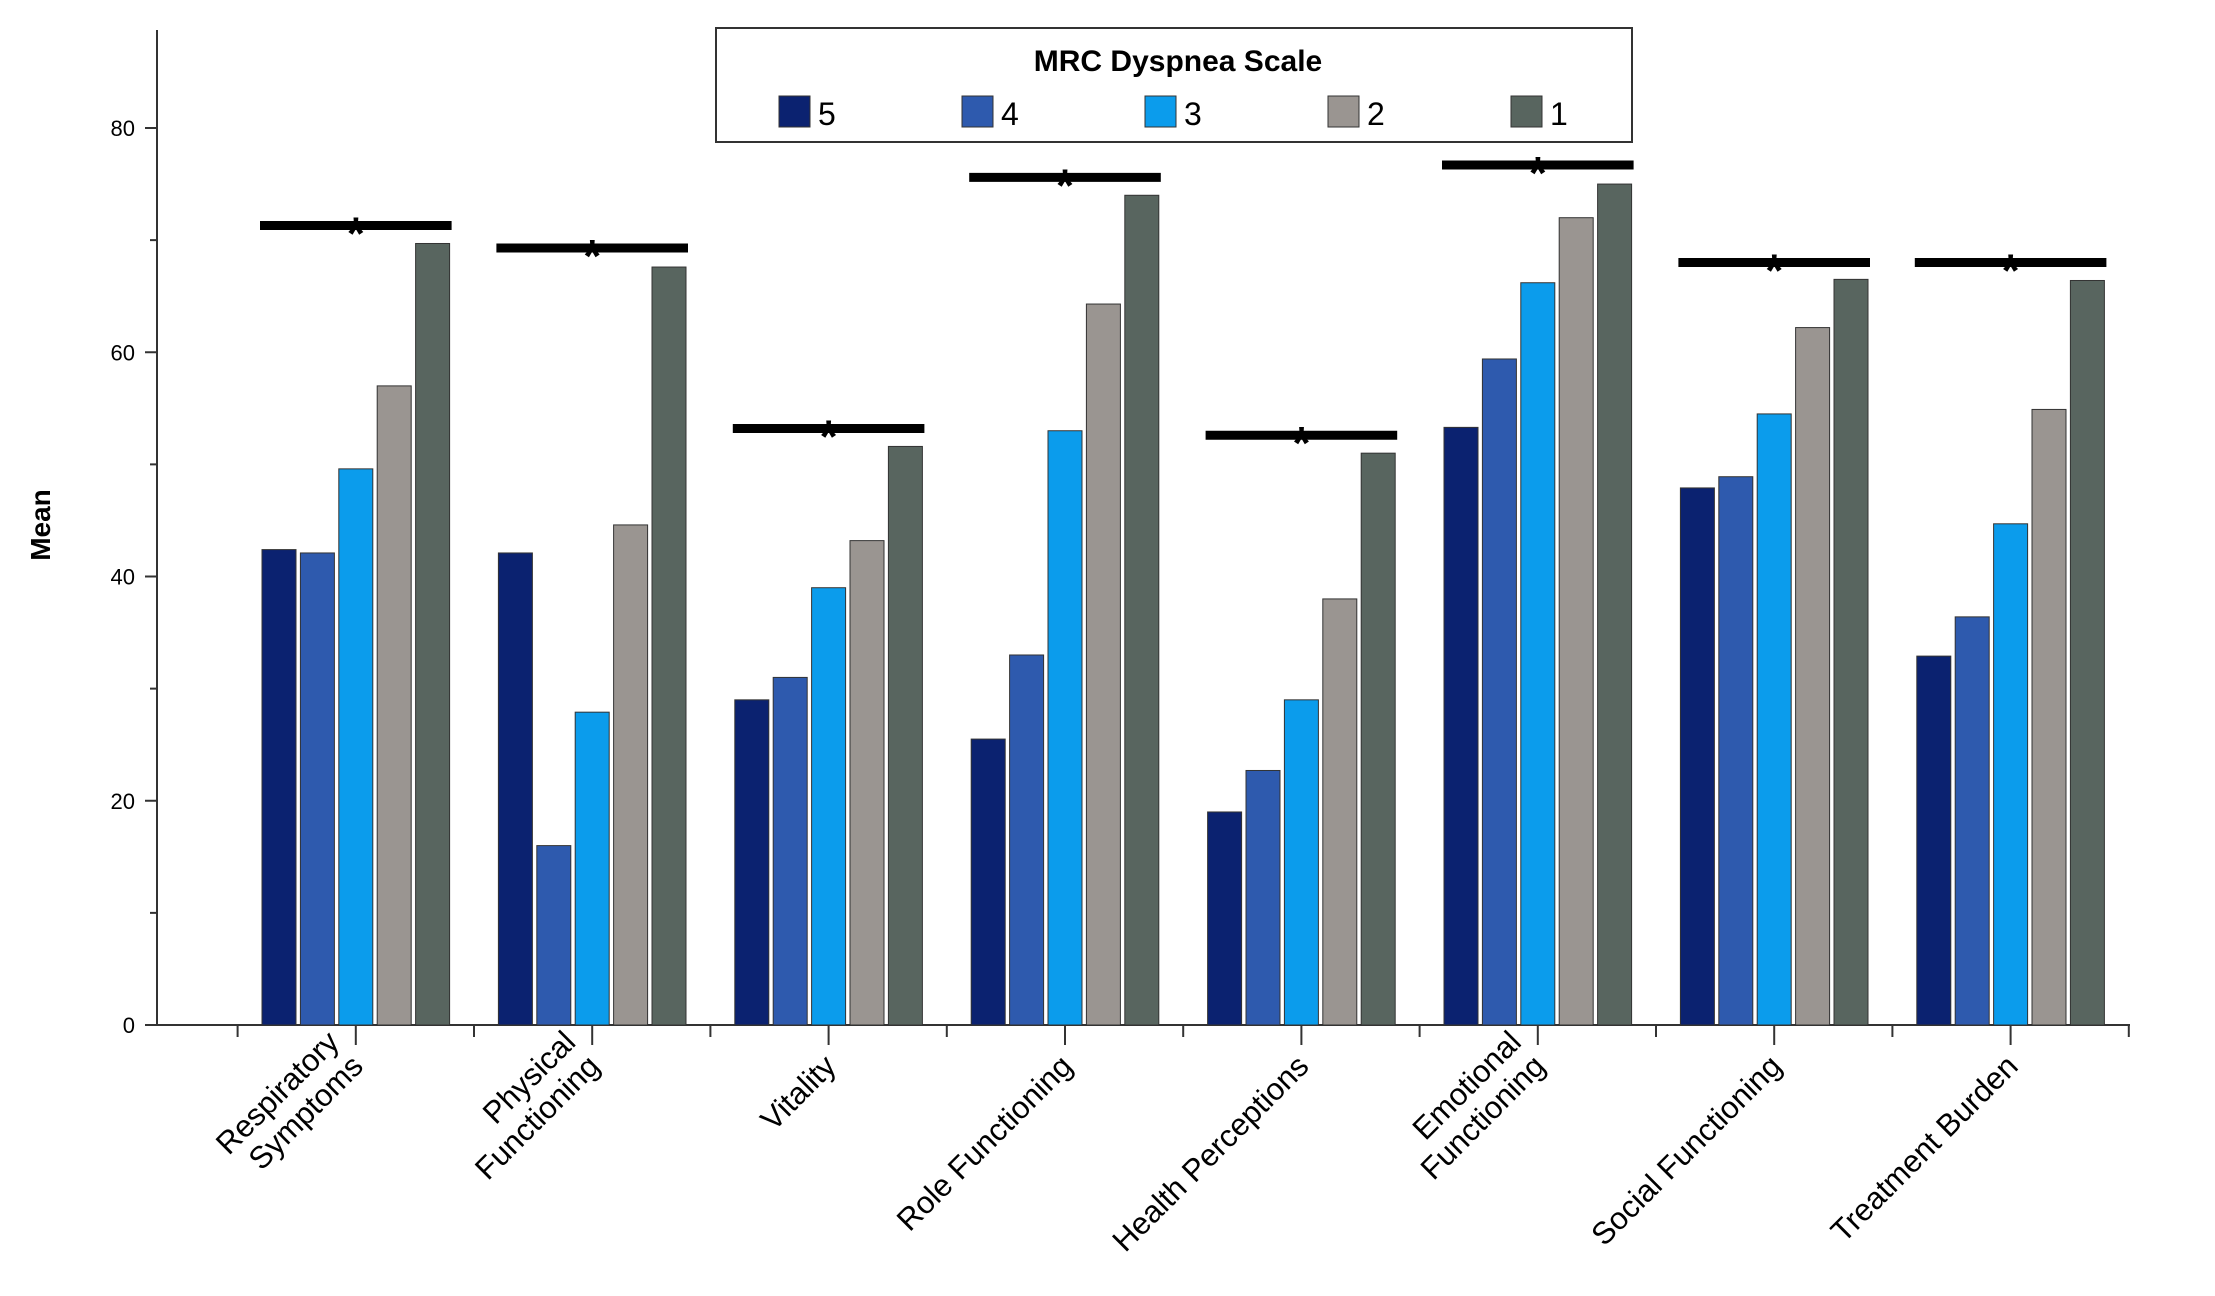  I want to click on x-category-label: Health Perceptions, so click(1210, 1153).